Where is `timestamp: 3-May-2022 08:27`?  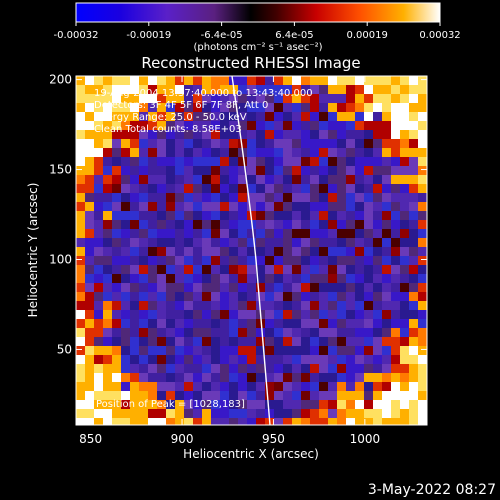 timestamp: 3-May-2022 08:27 is located at coordinates (432, 490).